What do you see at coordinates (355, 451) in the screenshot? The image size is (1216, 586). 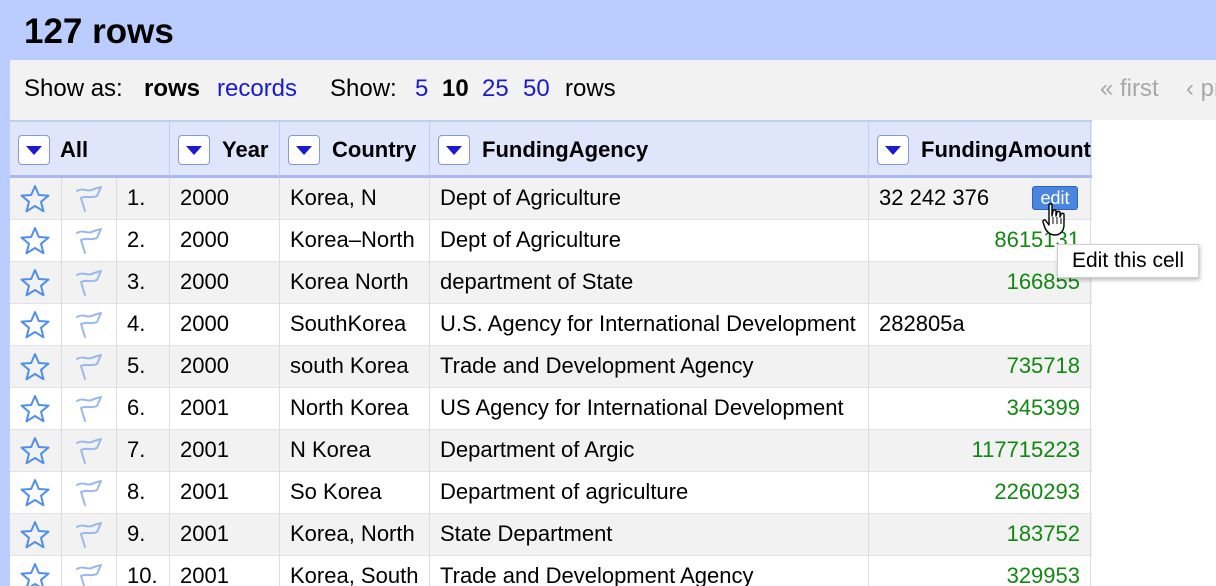 I see `cell-country: N Korea` at bounding box center [355, 451].